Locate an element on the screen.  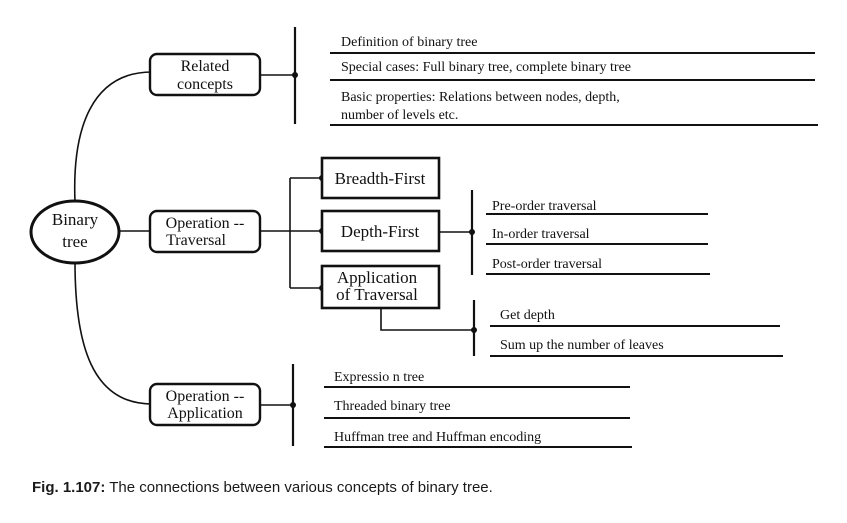
breadth-first-label: Breadth-First is located at coordinates (380, 178).